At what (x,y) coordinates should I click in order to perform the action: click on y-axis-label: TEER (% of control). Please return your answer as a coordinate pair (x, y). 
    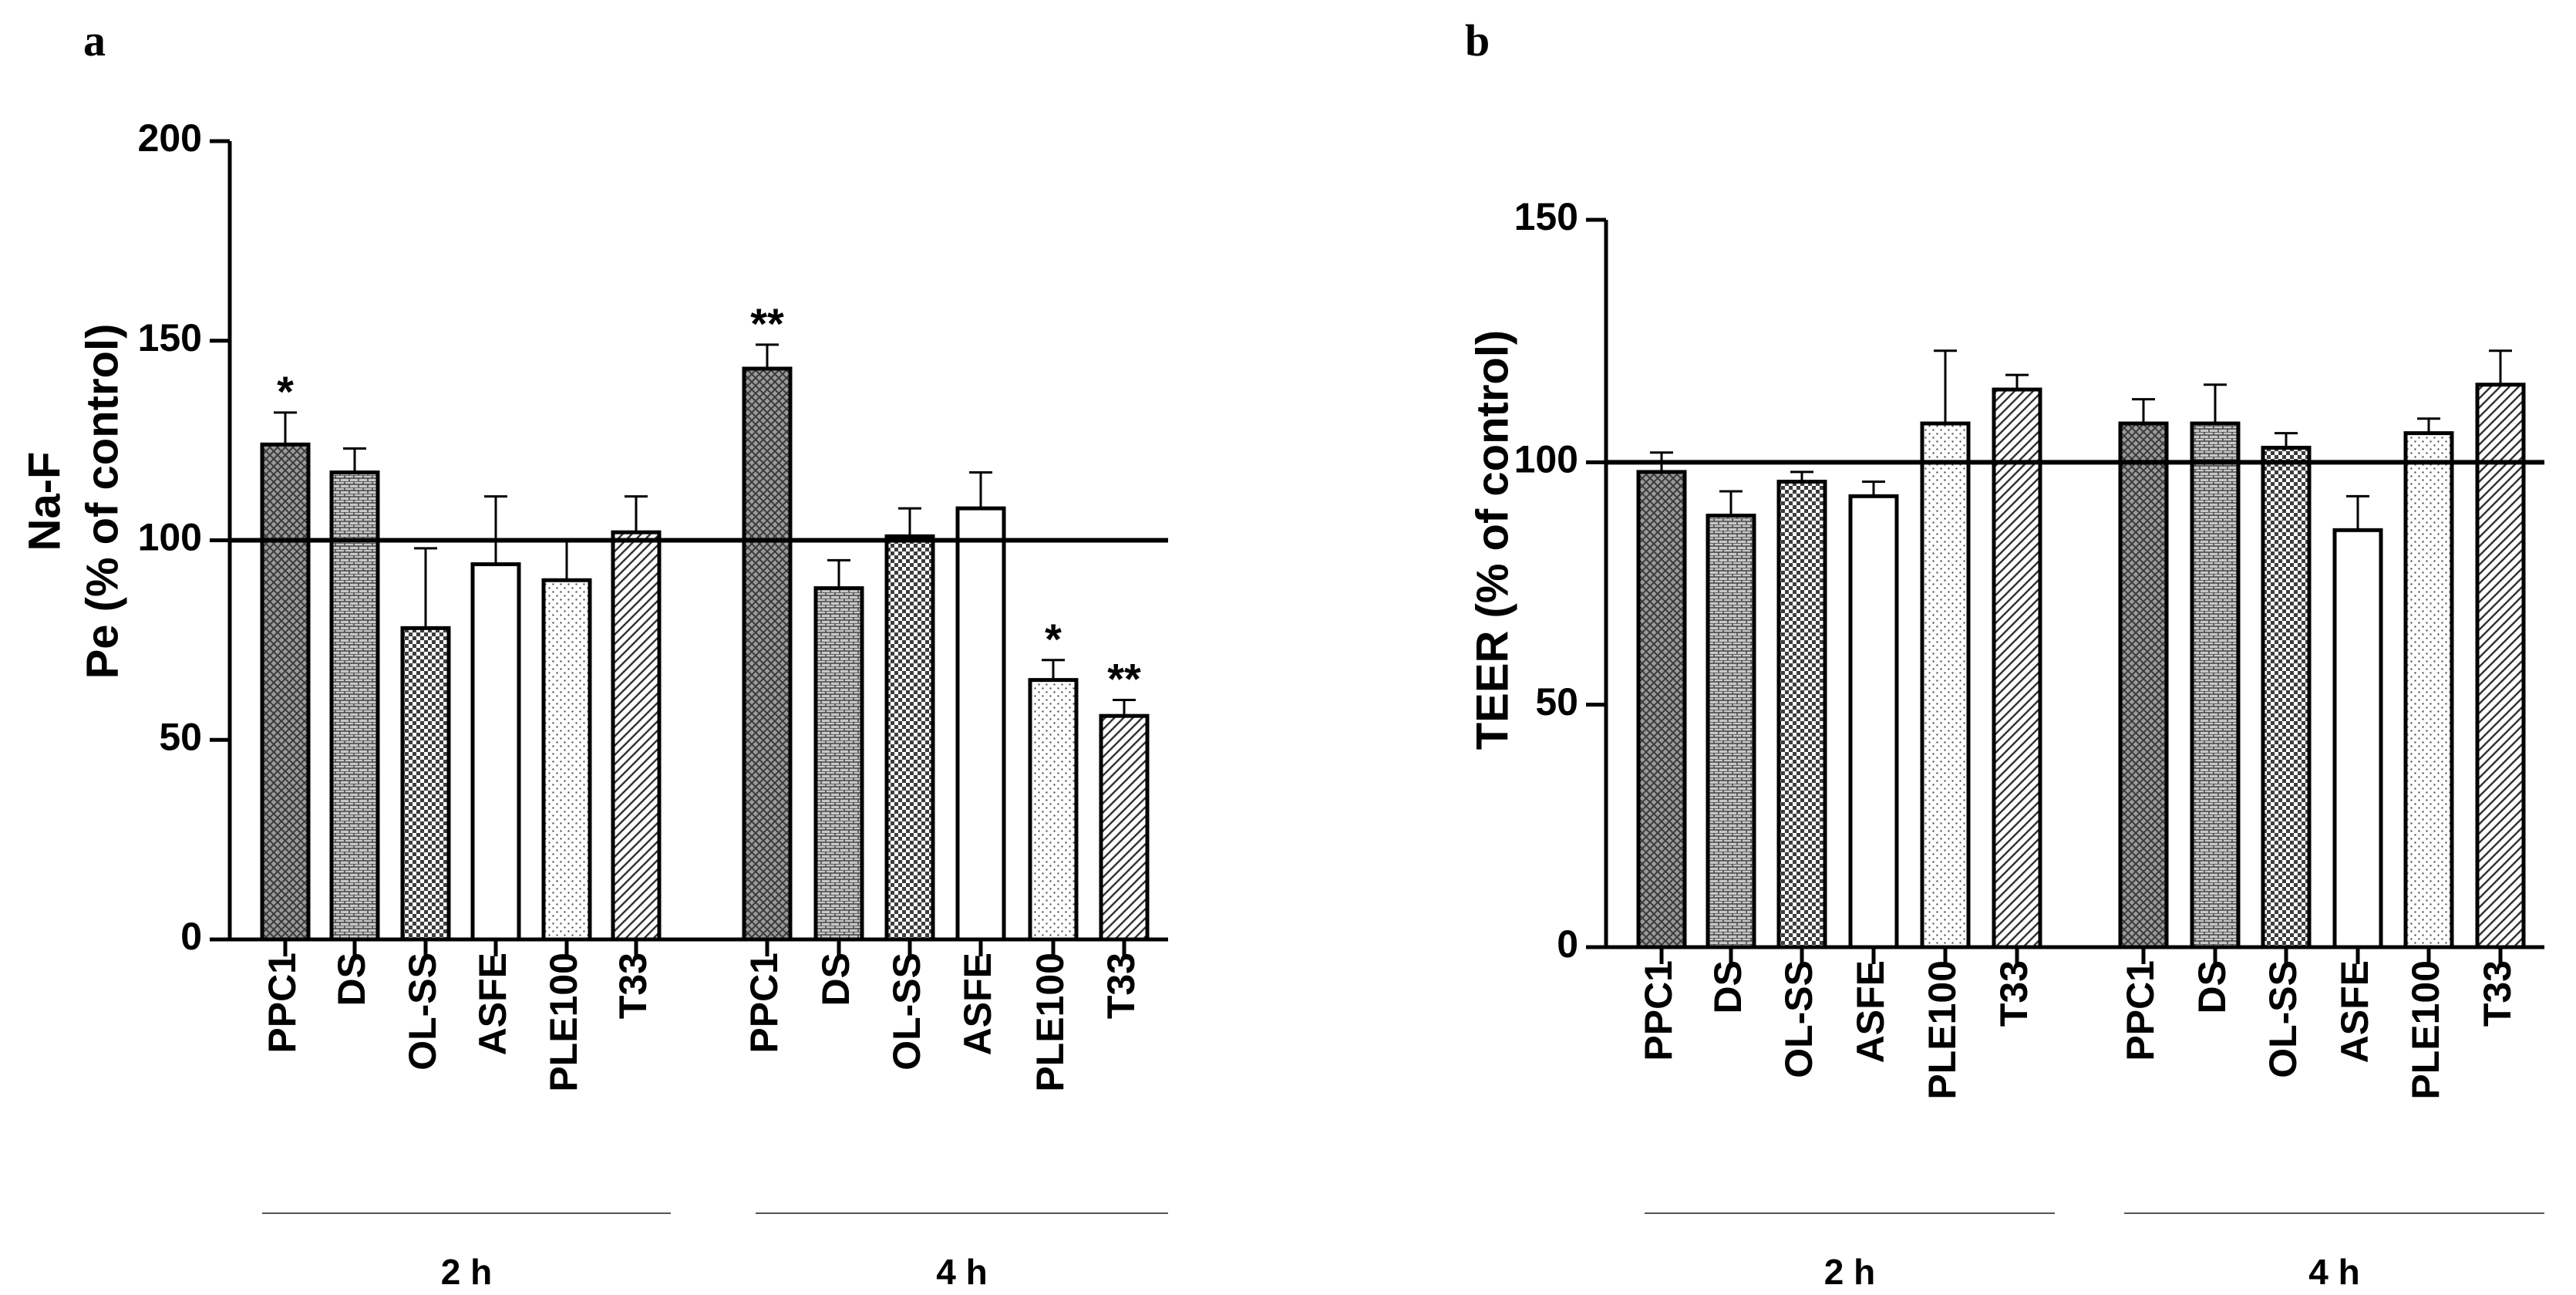
    Looking at the image, I should click on (1492, 540).